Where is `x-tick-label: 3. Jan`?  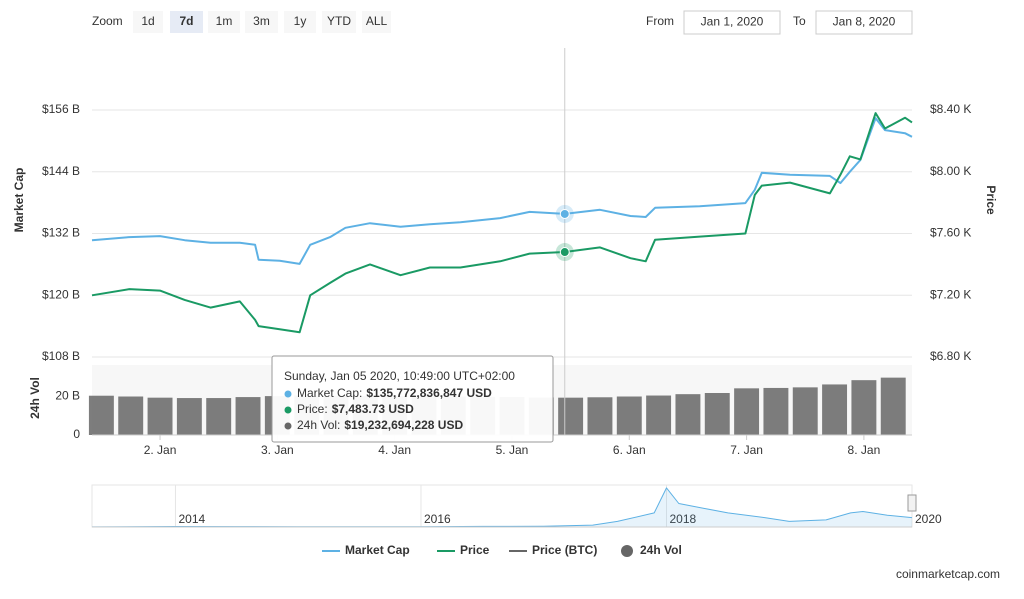 x-tick-label: 3. Jan is located at coordinates (277, 450).